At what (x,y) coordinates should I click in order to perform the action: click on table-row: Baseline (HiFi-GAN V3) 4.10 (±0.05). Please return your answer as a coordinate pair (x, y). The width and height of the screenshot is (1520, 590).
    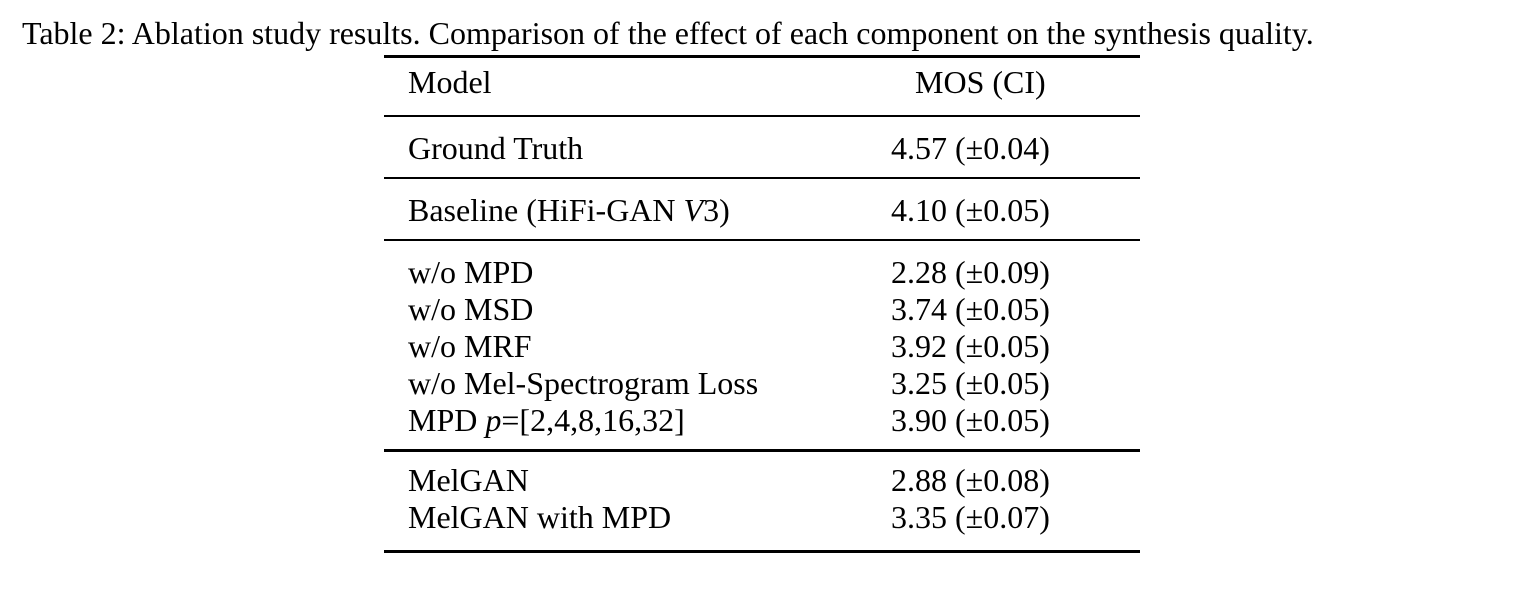
    Looking at the image, I should click on (762, 210).